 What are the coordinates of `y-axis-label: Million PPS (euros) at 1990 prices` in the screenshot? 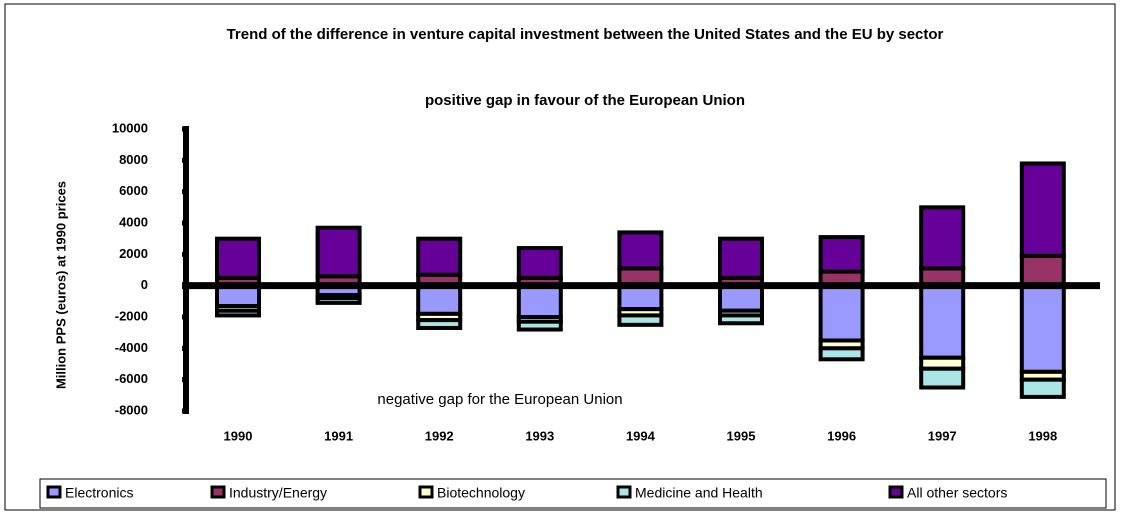 It's located at (60, 285).